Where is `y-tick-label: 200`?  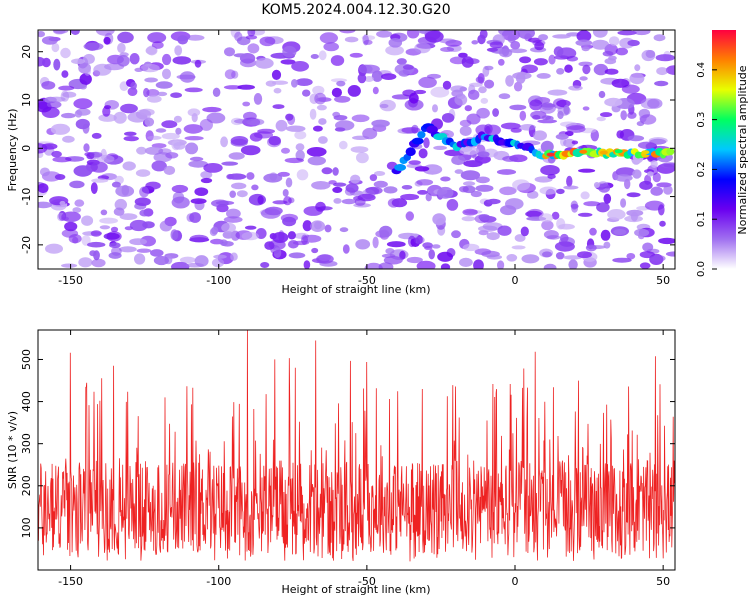
y-tick-label: 200 is located at coordinates (26, 485).